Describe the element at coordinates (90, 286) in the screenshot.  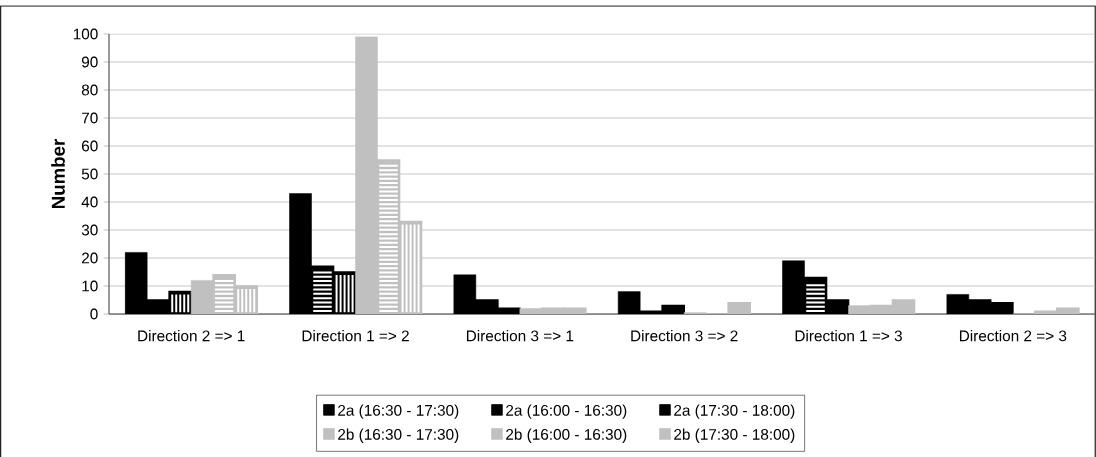
I see `y-tick-label: 10` at that location.